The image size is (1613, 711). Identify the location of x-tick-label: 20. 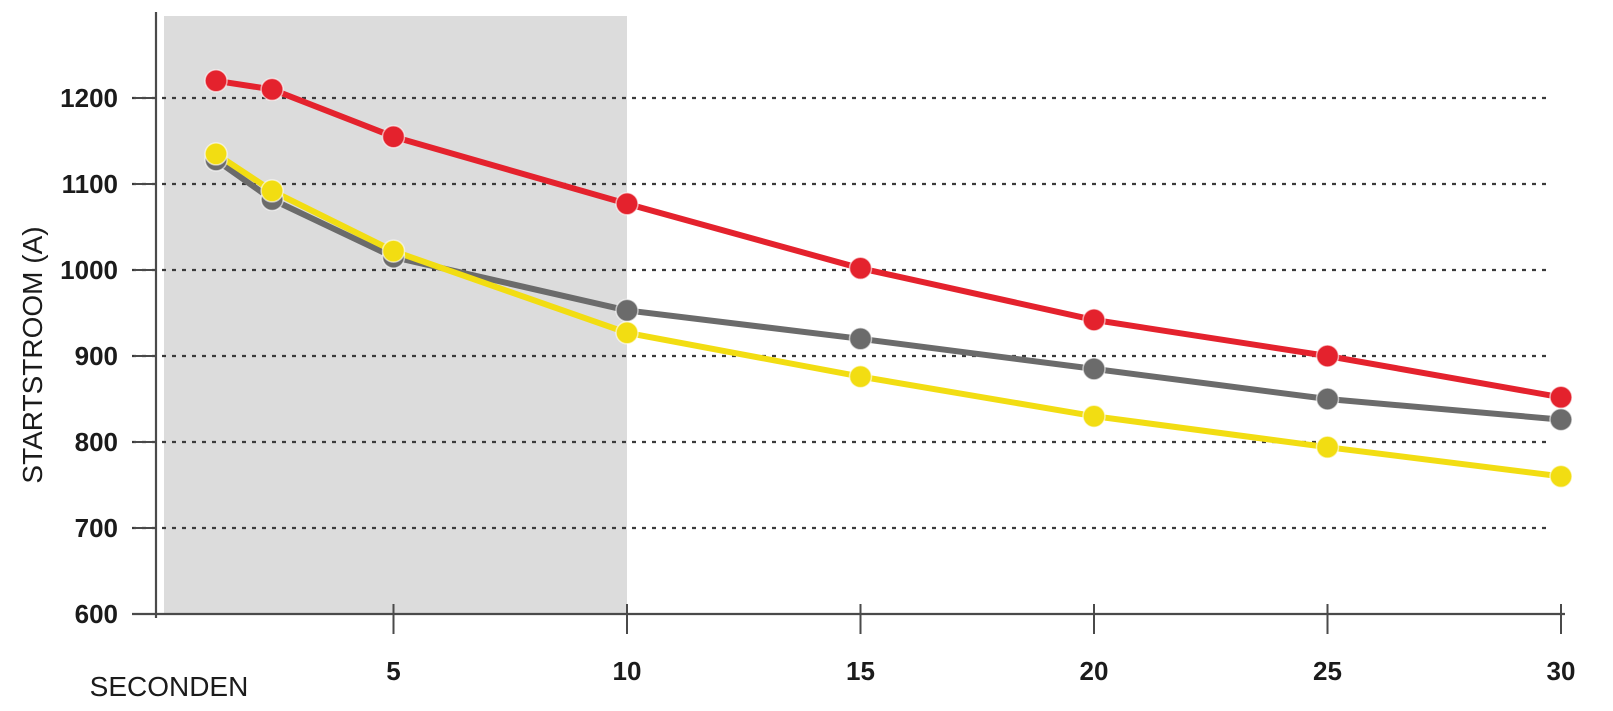
(1094, 671).